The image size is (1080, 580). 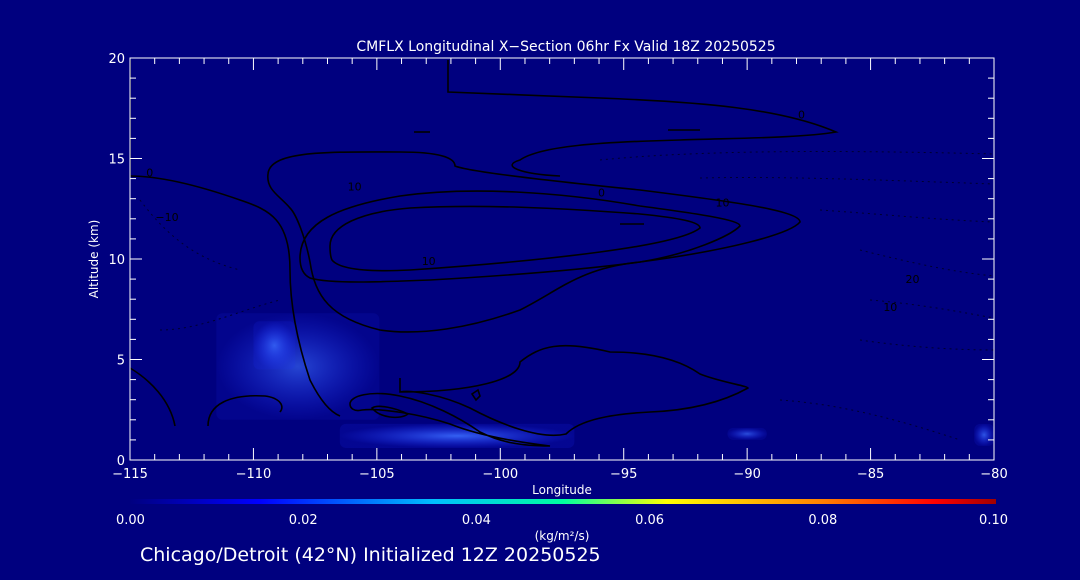 I want to click on y-tick-label: 20, so click(x=116, y=59).